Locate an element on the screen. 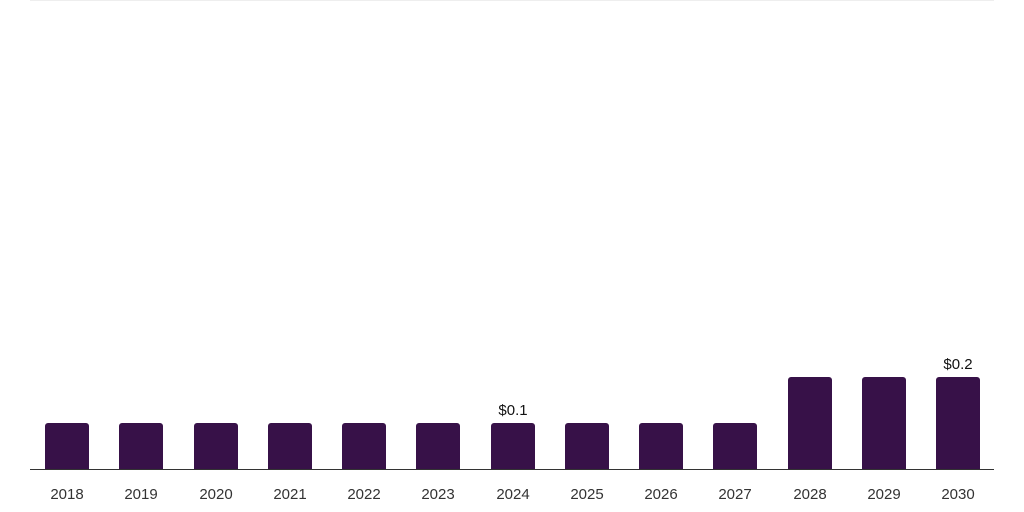 The image size is (1024, 512). x-axis-line is located at coordinates (512, 469).